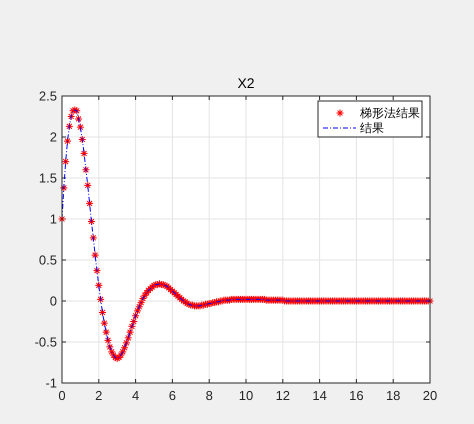  Describe the element at coordinates (45, 342) in the screenshot. I see `y-tick-label: -0.5` at that location.